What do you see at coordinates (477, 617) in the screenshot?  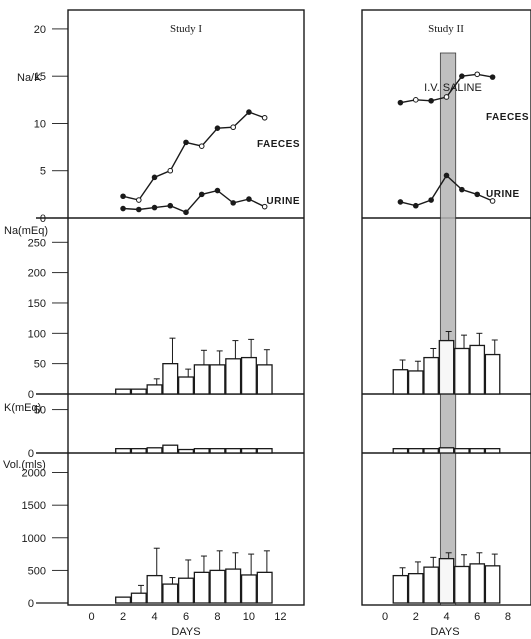 I see `x-tick-label-study-2: 6` at bounding box center [477, 617].